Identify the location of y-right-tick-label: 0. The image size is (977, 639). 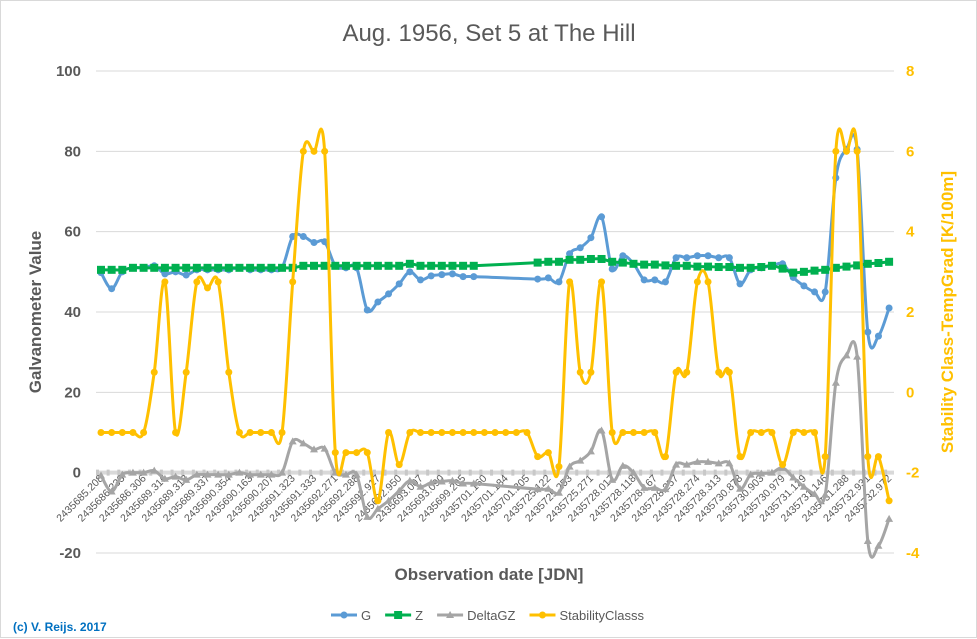
(910, 392).